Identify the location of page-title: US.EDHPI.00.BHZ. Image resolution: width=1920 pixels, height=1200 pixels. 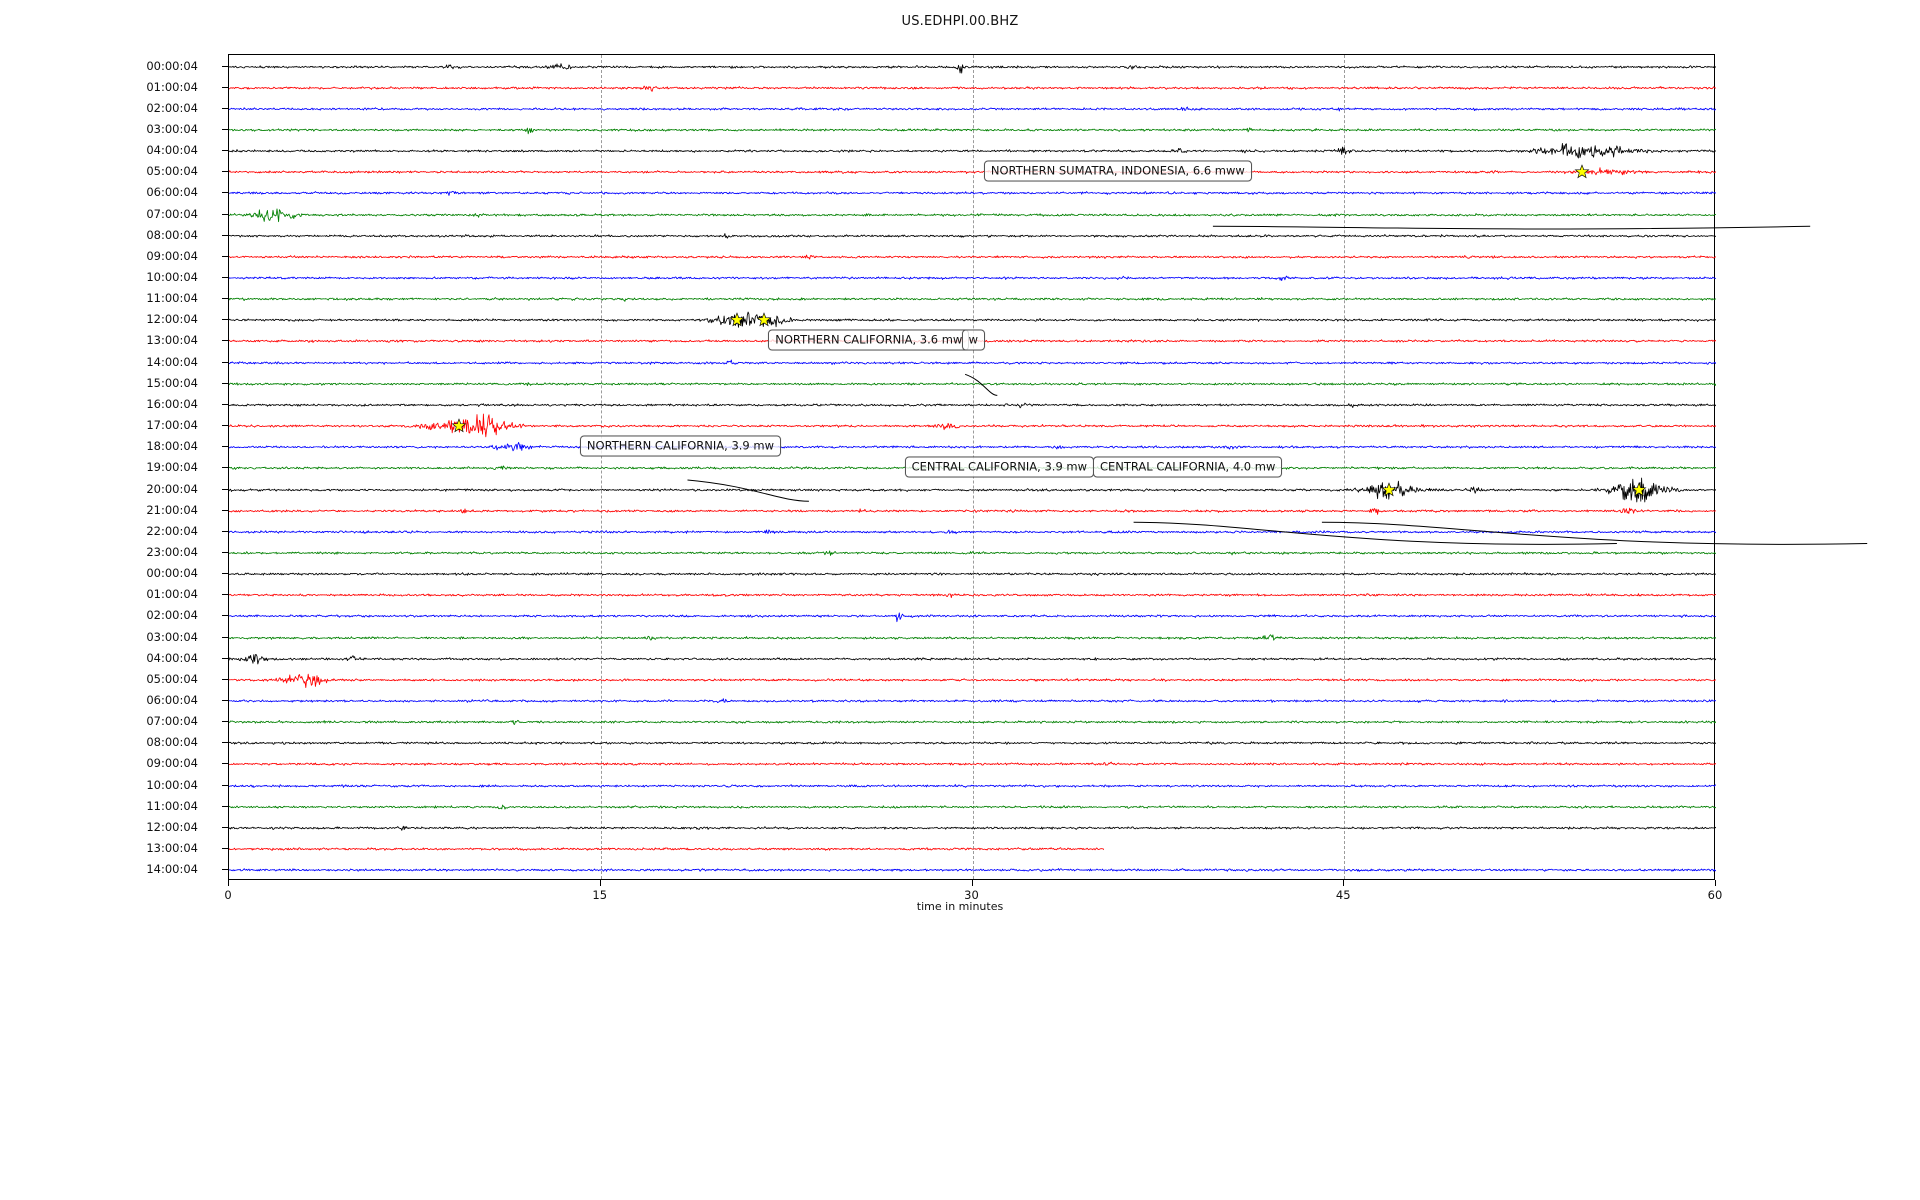
(960, 21).